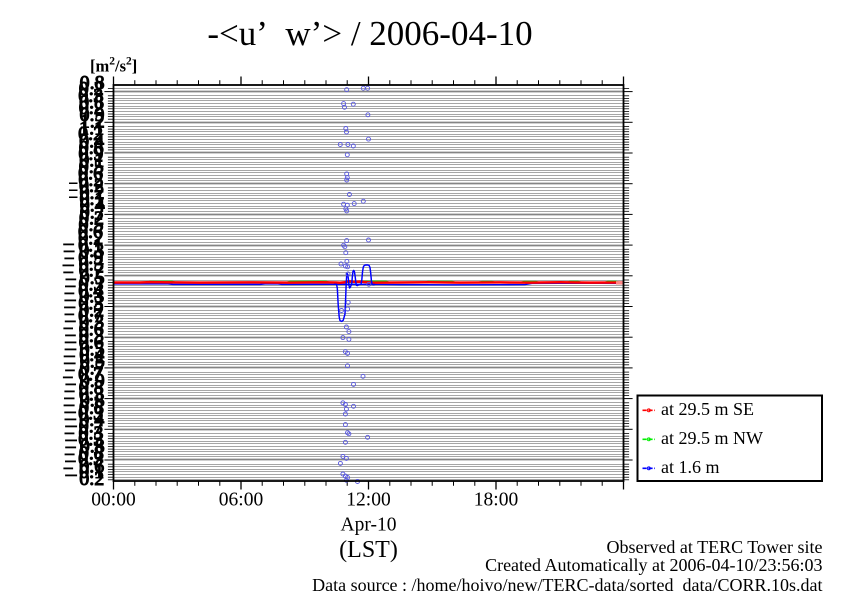 Image resolution: width=842 pixels, height=595 pixels. What do you see at coordinates (113, 500) in the screenshot?
I see `svg-text: 00:00` at bounding box center [113, 500].